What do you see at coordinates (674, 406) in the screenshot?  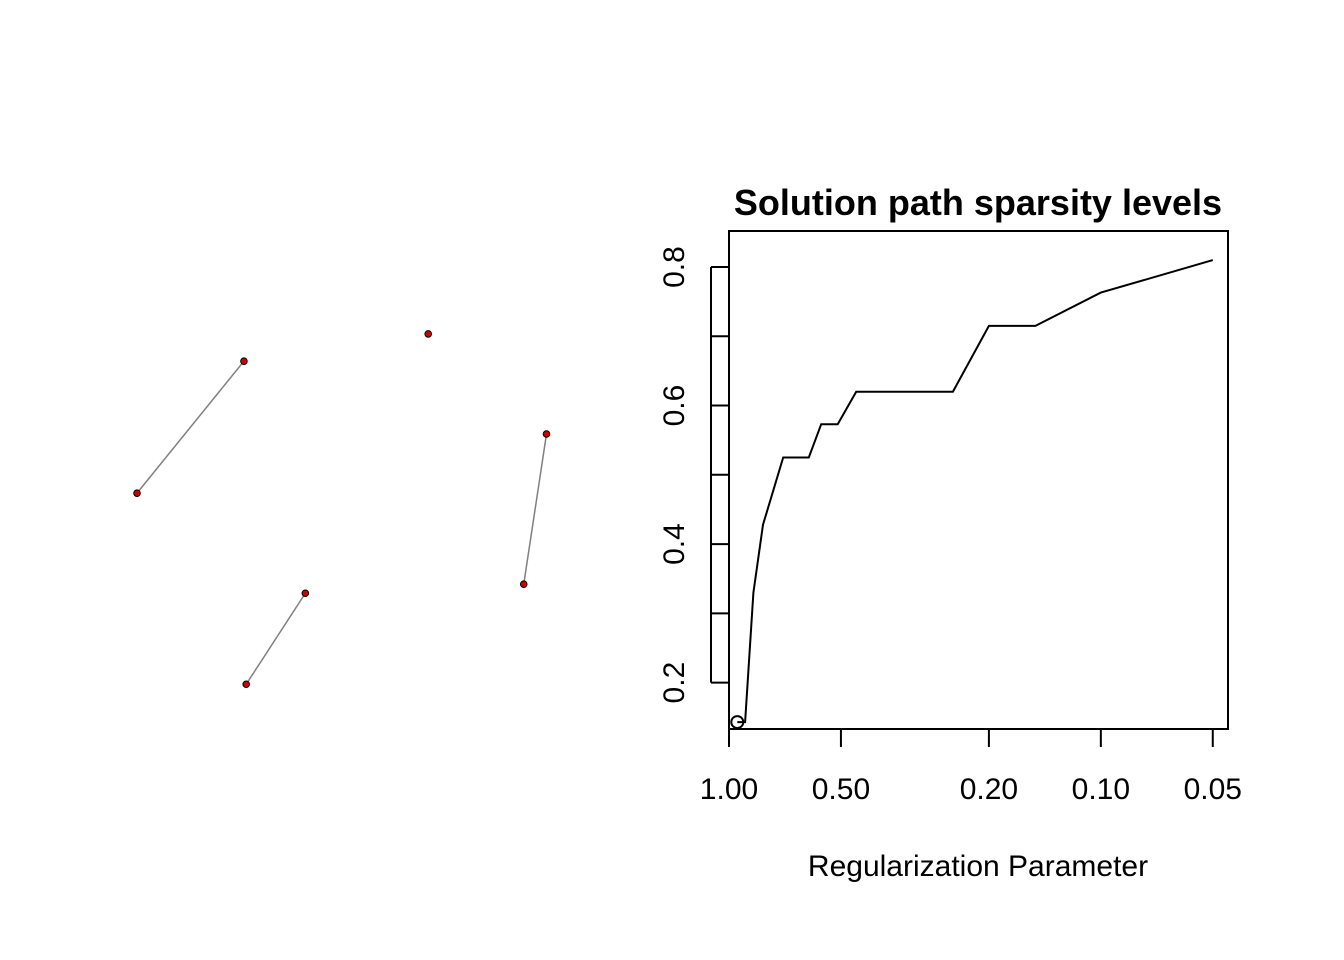 I see `y-tick-label: 0.6` at bounding box center [674, 406].